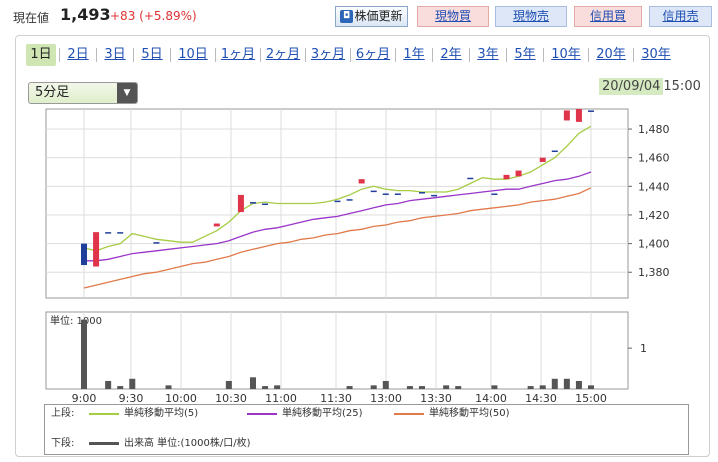  What do you see at coordinates (164, 414) in the screenshot?
I see `legend-ma5: 単純移動平均(5)` at bounding box center [164, 414].